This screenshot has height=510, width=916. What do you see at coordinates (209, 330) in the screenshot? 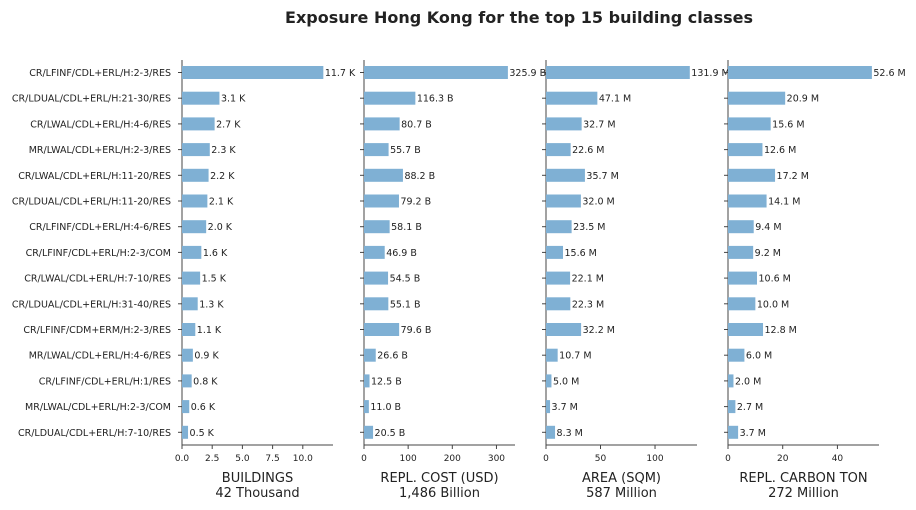
I see `value-label: 1.1 K` at bounding box center [209, 330].